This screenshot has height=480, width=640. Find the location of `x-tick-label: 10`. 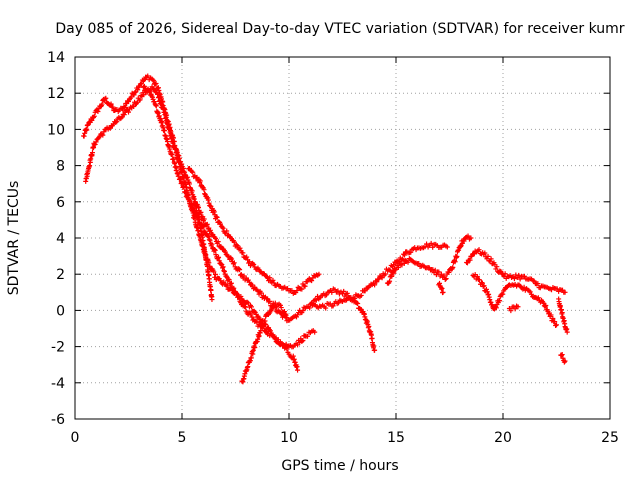

x-tick-label: 10 is located at coordinates (289, 438).